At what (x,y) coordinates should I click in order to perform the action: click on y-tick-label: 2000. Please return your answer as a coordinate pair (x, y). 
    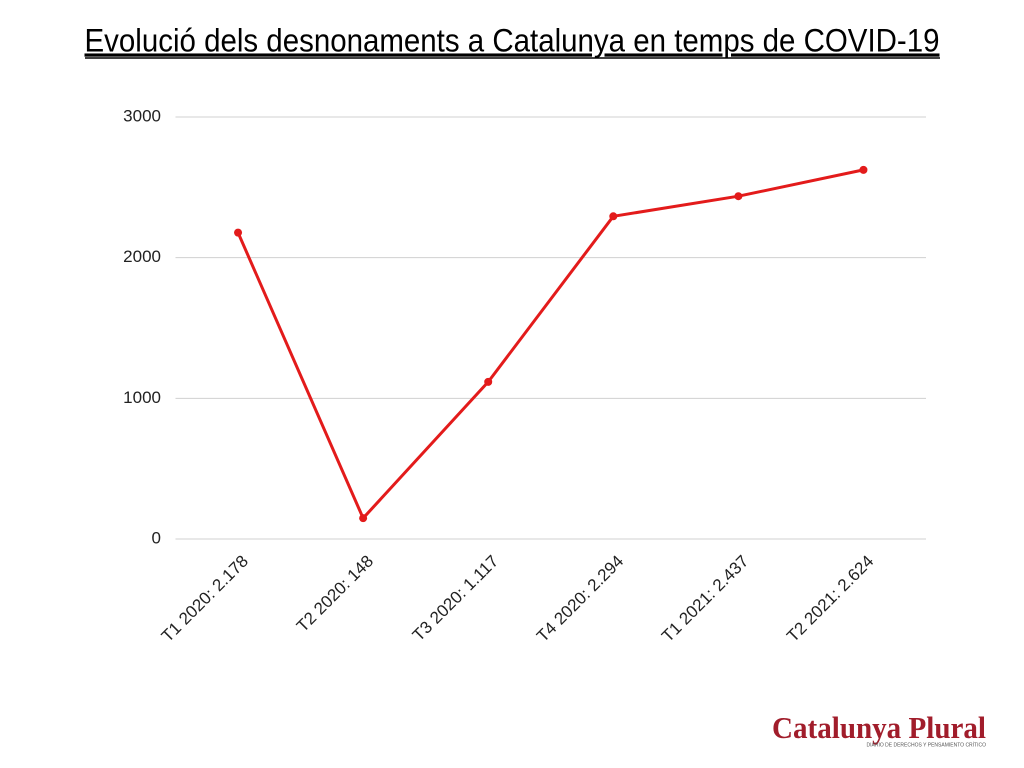
    Looking at the image, I should click on (142, 256).